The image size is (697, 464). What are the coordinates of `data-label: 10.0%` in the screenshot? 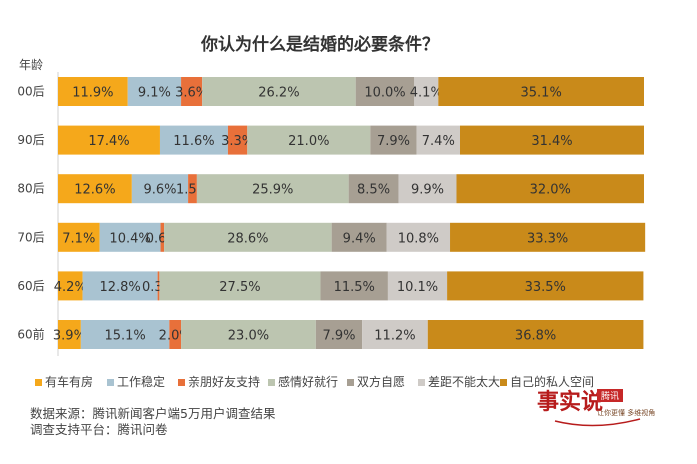 It's located at (384, 93).